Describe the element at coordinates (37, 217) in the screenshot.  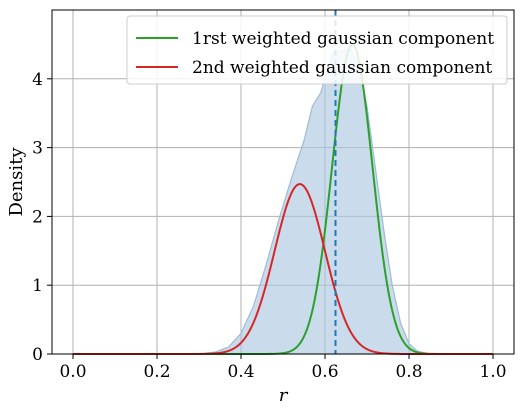
I see `y-tick-label: 2` at that location.